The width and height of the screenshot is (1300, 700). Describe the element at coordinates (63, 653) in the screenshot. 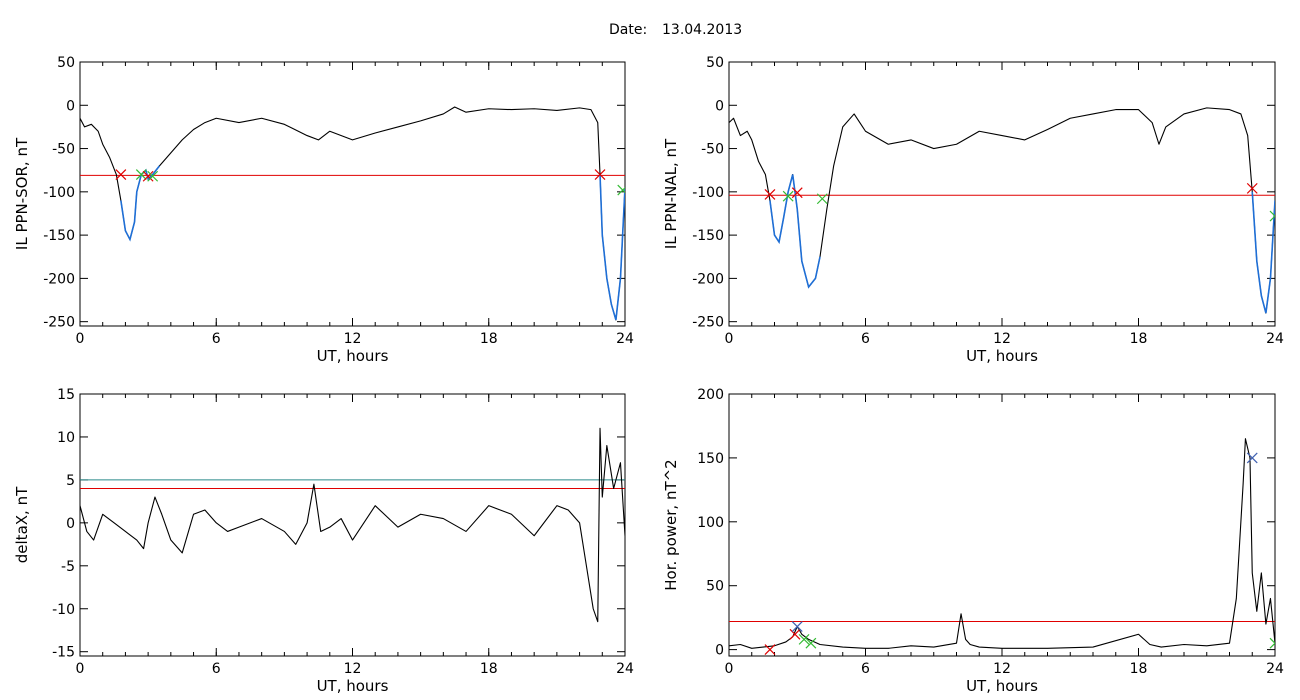

I see `y-tick-label: -15` at that location.